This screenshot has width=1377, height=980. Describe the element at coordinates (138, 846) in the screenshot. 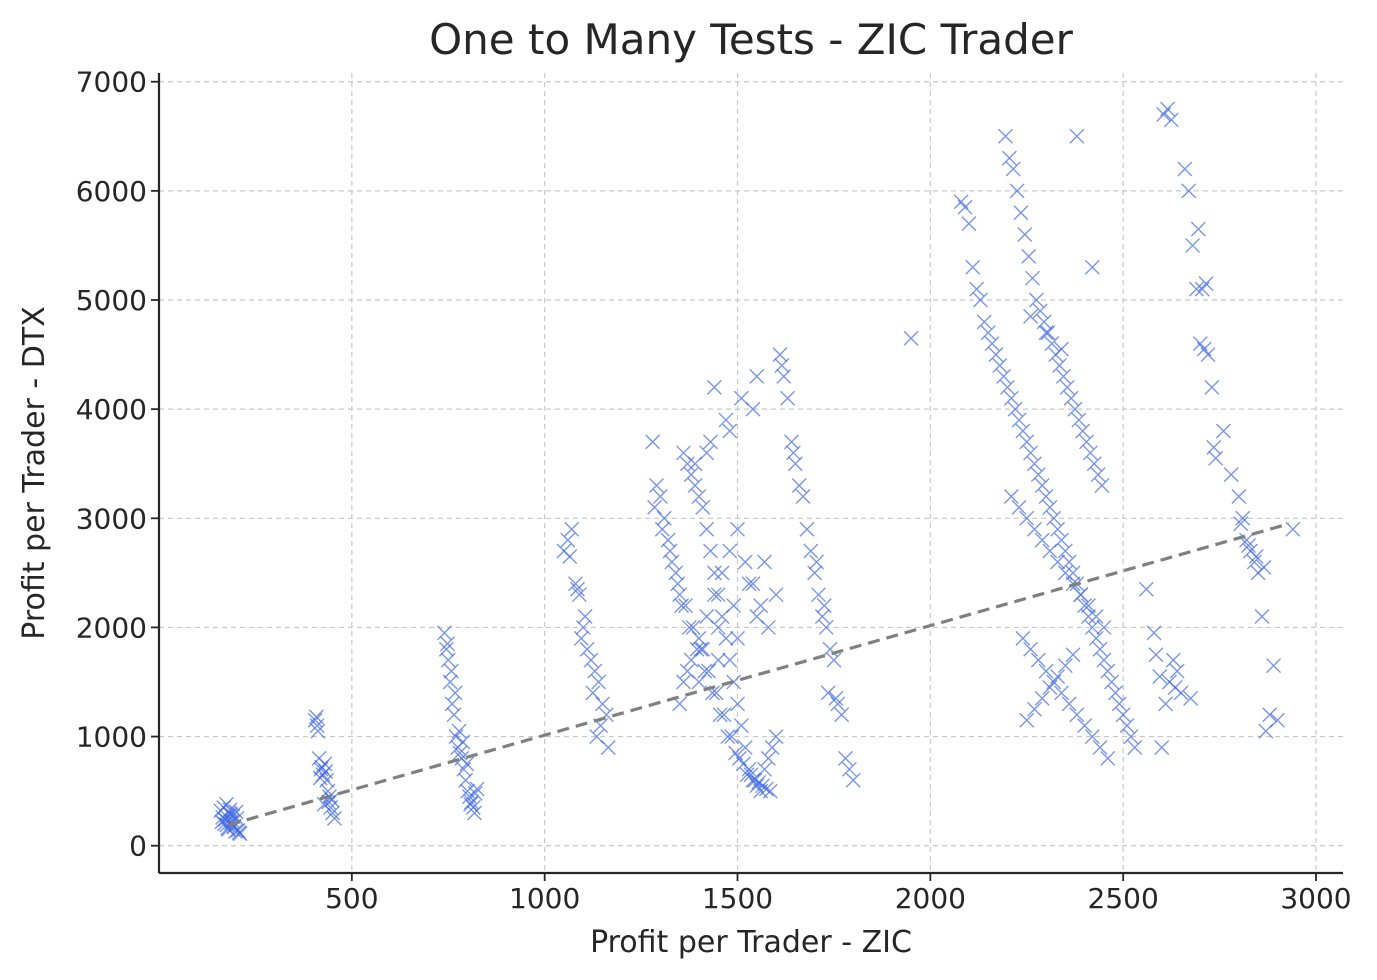

I see `y-tick-label: 0` at that location.